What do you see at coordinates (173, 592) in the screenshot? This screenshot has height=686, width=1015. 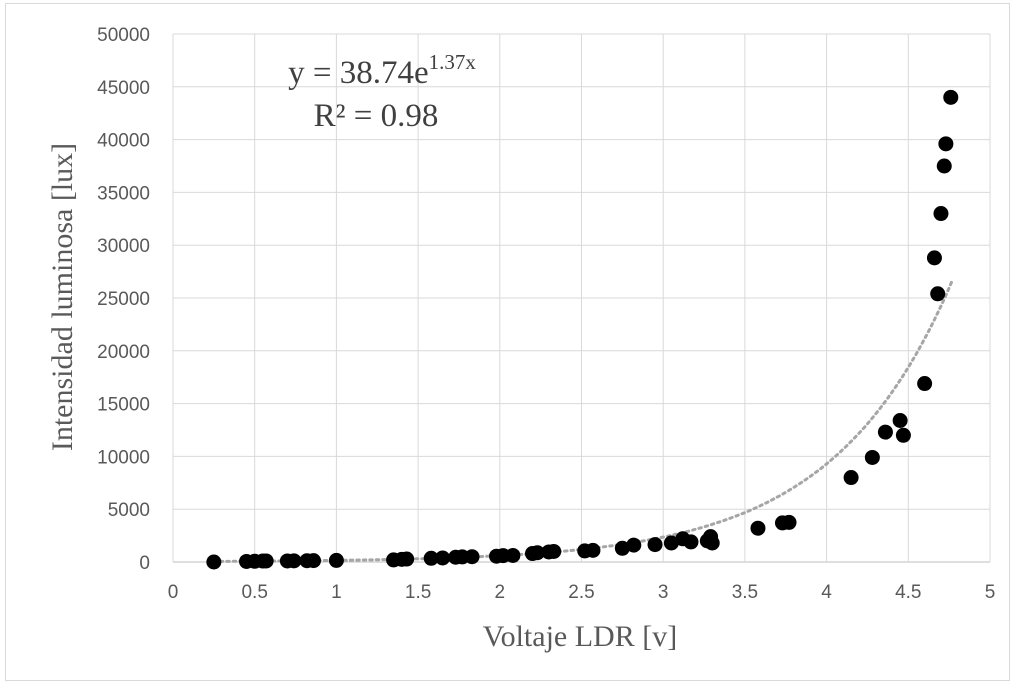 I see `x-tick-label: 0` at bounding box center [173, 592].